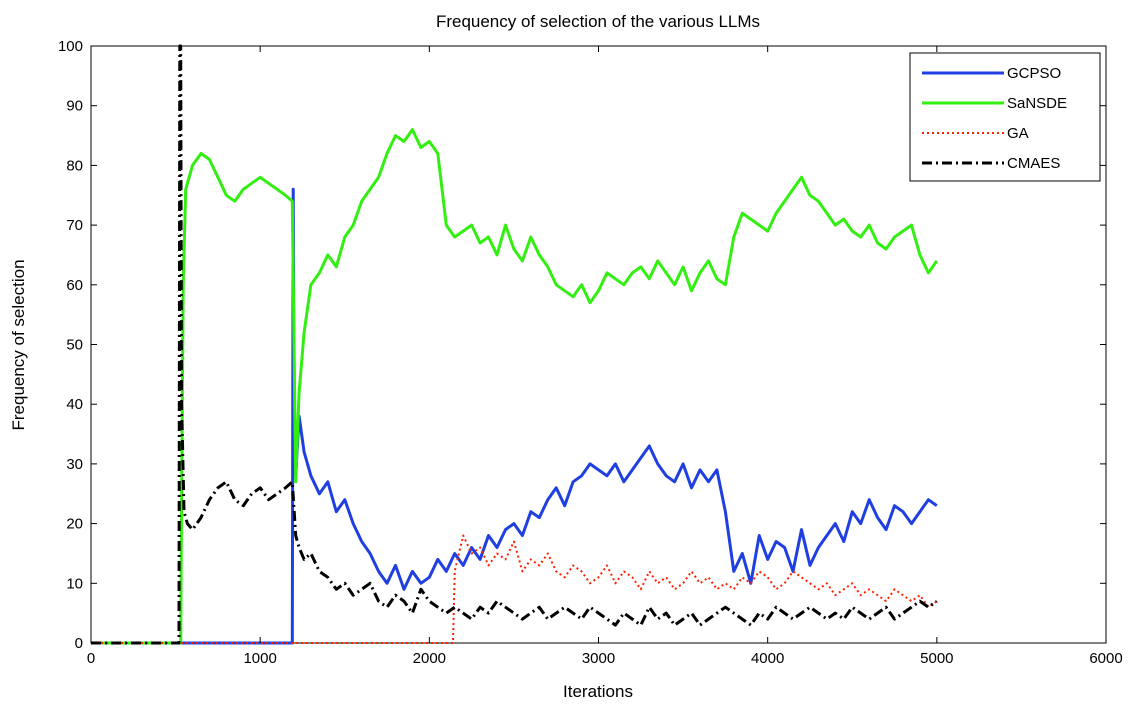 Image resolution: width=1142 pixels, height=707 pixels. I want to click on y-tick-label: 40, so click(74, 404).